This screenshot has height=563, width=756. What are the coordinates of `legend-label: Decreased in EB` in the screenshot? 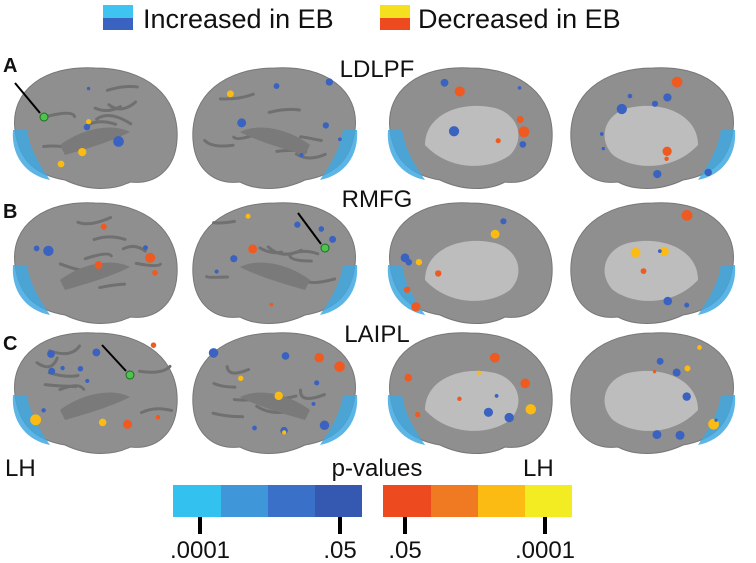 It's located at (519, 19).